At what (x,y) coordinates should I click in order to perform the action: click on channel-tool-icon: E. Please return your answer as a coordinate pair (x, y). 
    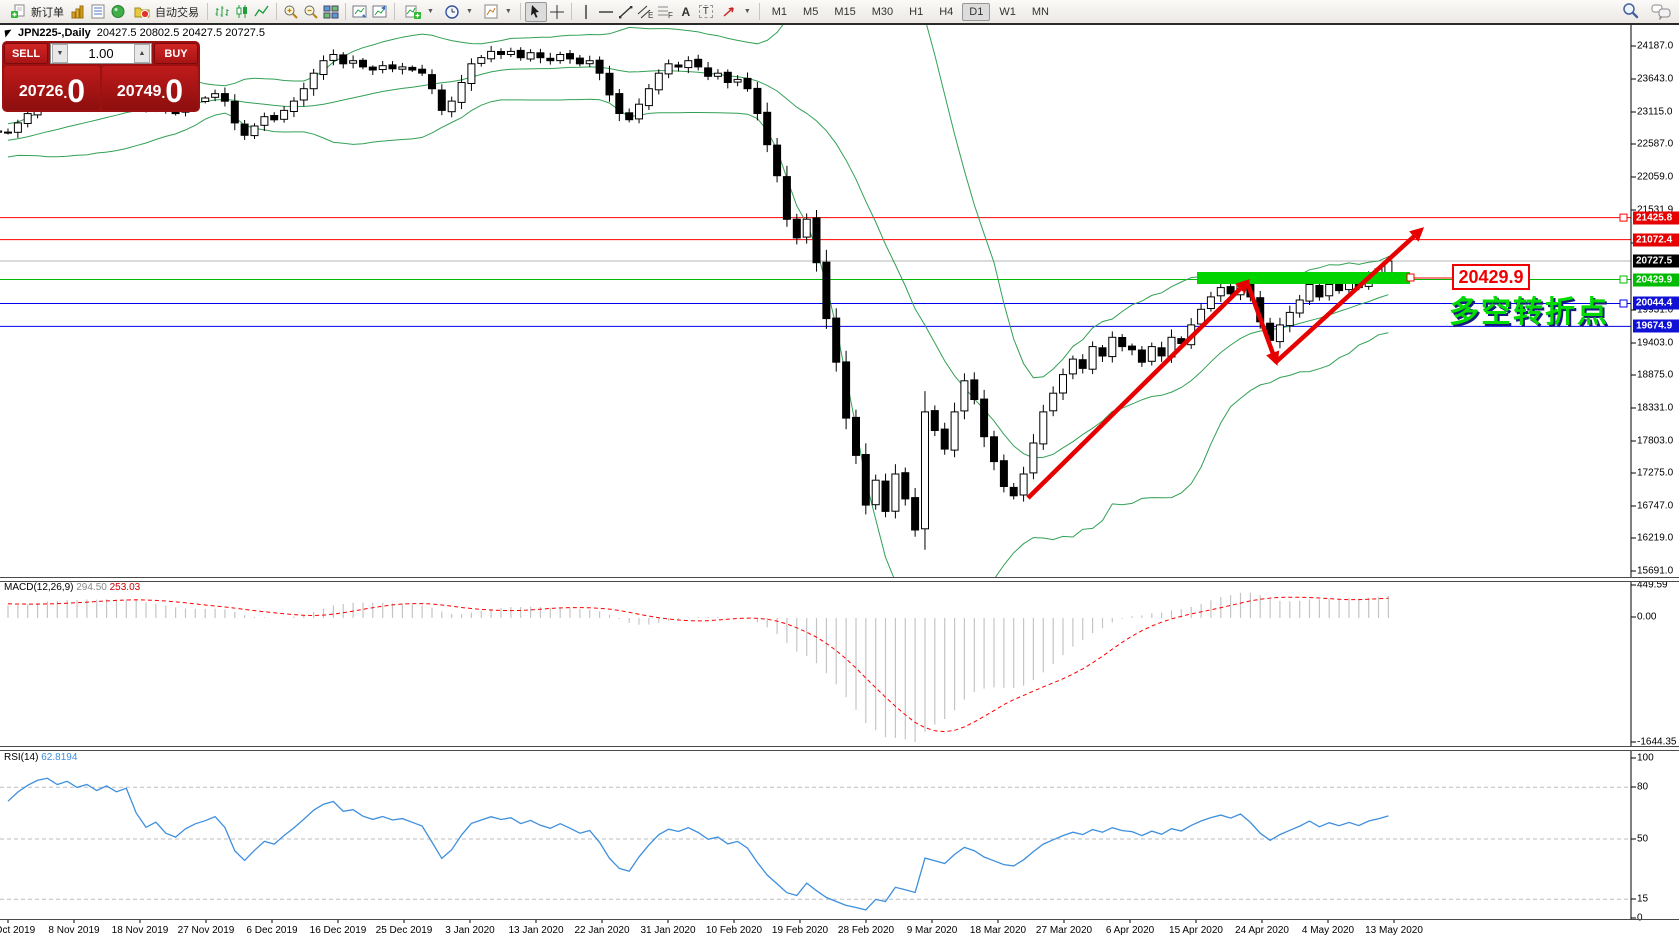
    Looking at the image, I should click on (646, 12).